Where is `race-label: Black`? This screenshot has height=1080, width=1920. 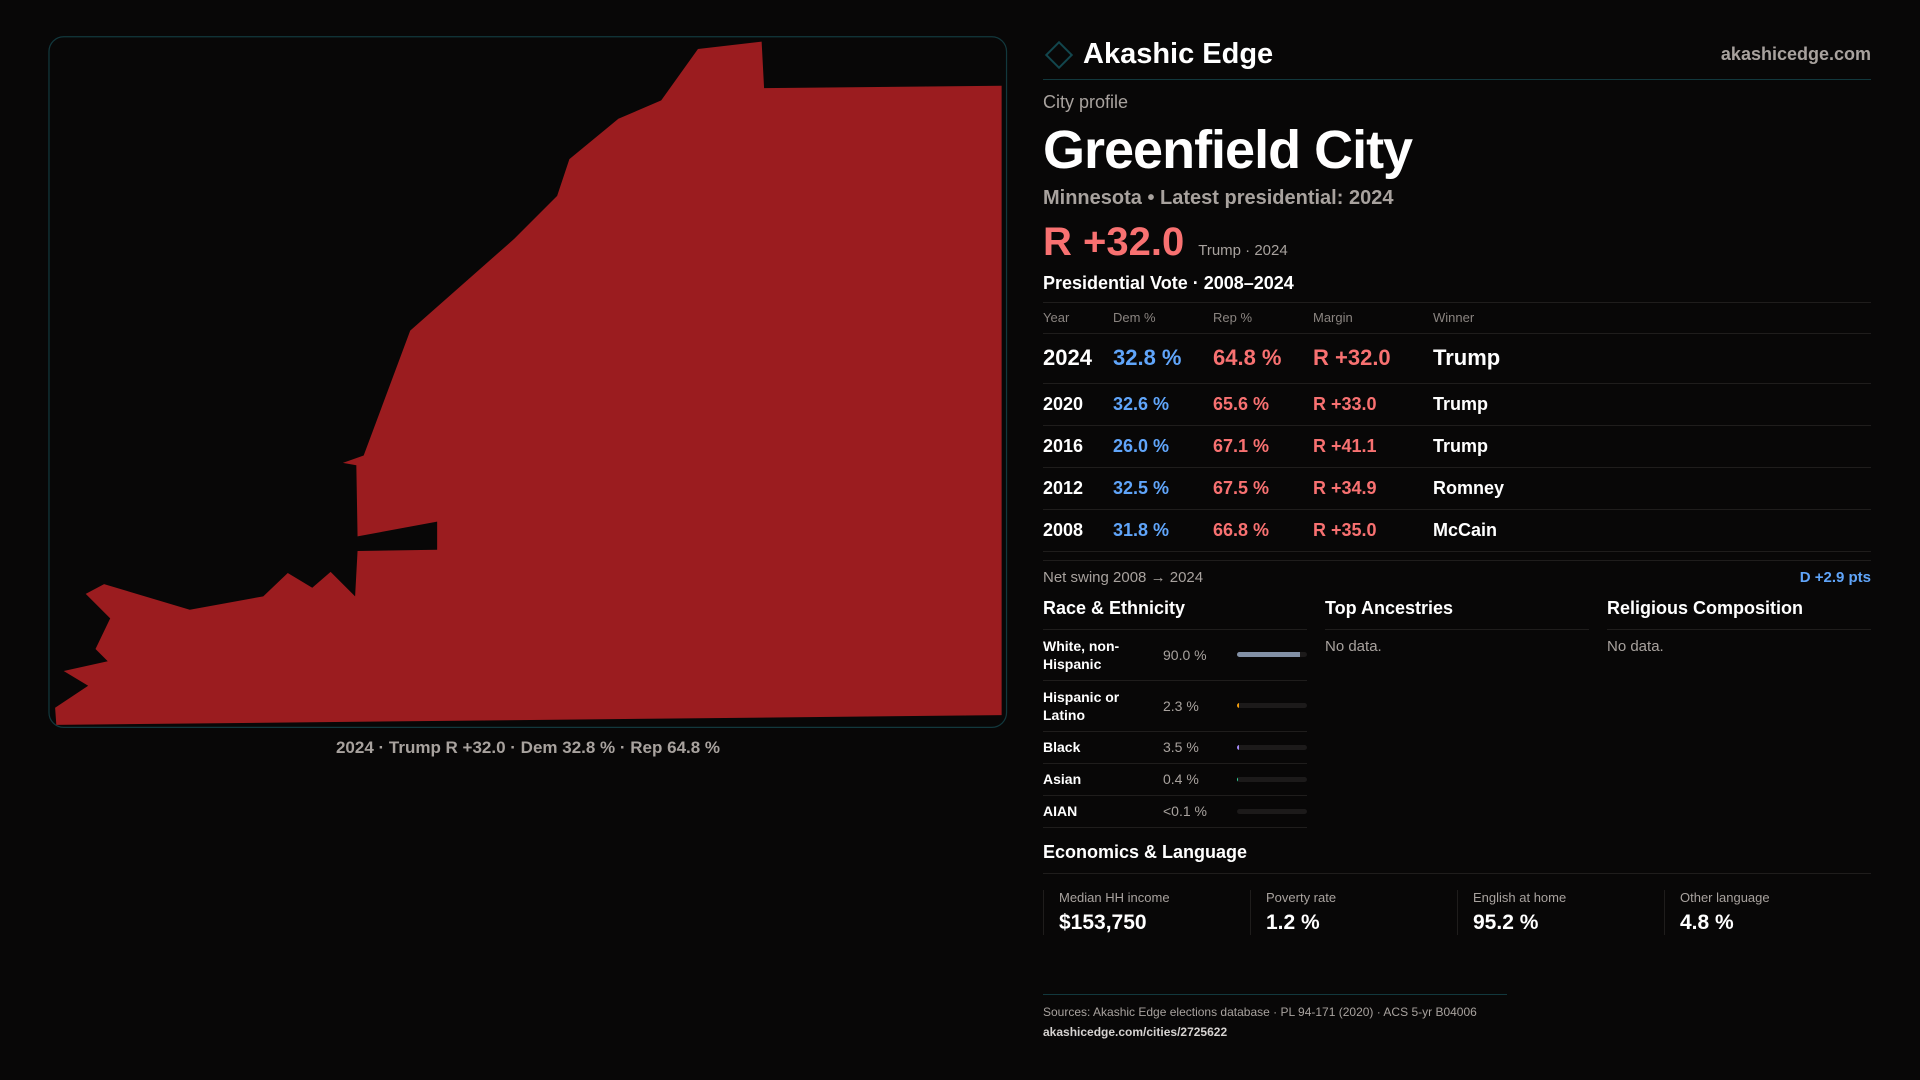
race-label: Black is located at coordinates (1062, 747).